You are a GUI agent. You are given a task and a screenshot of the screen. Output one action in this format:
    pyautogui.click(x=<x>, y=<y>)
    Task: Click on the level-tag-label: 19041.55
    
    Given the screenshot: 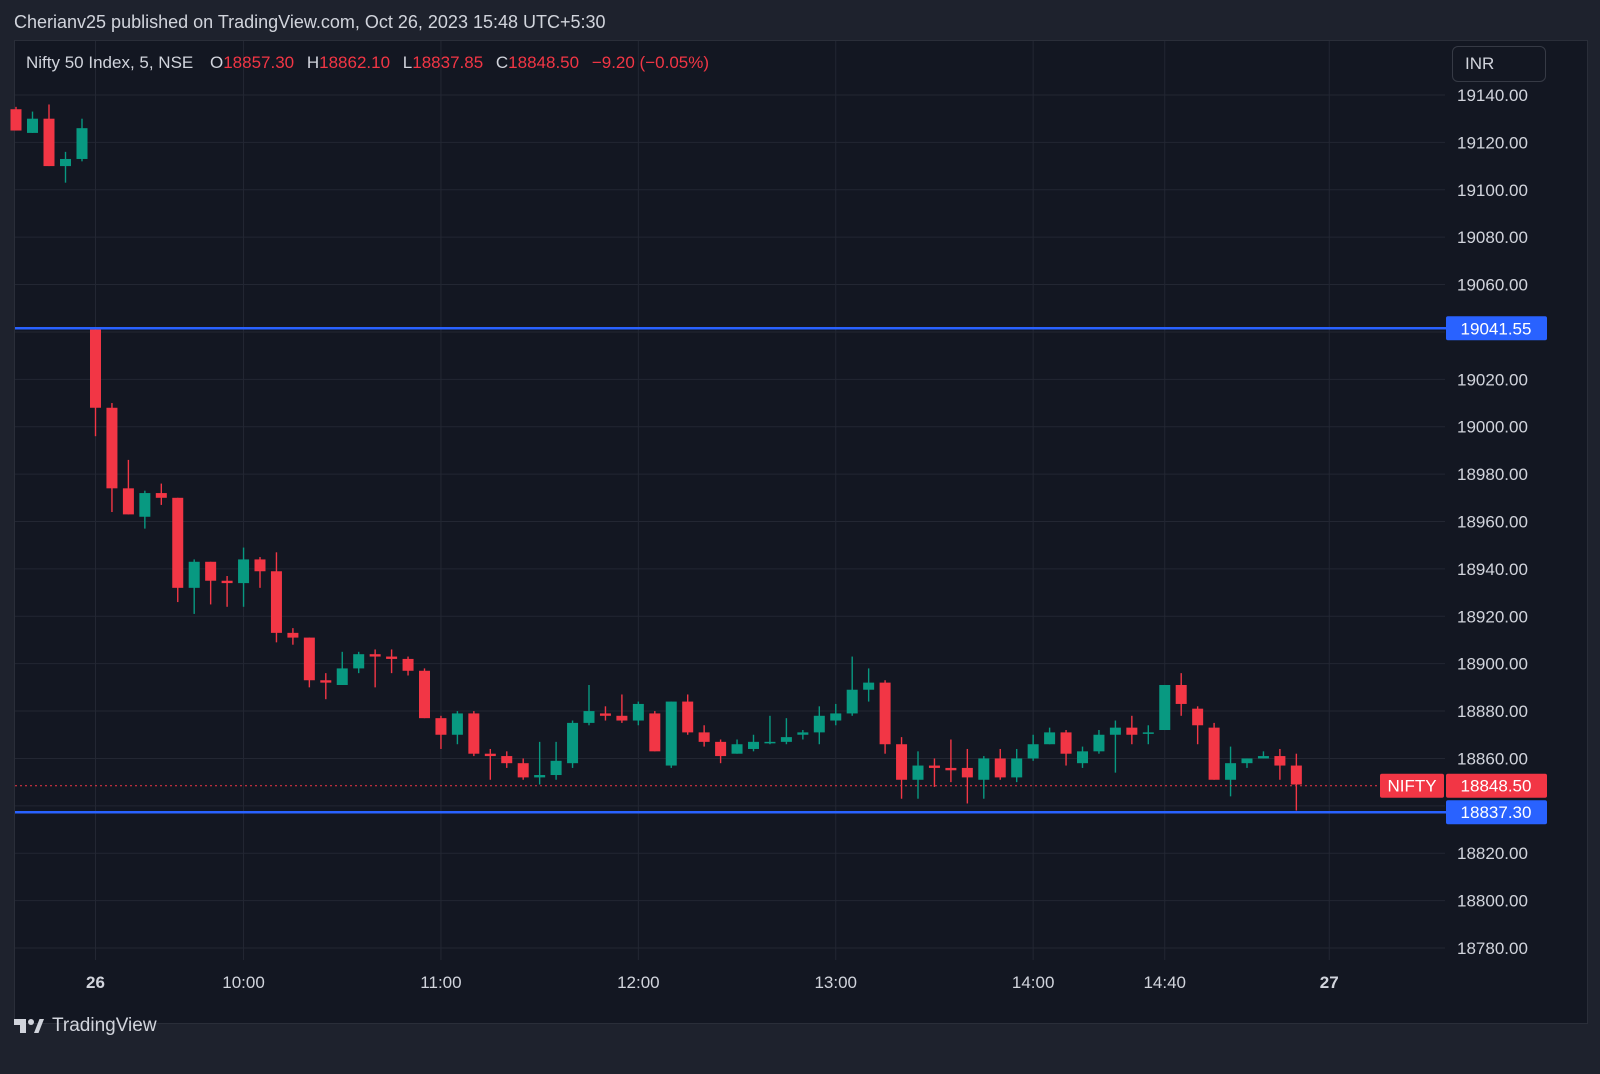 What is the action you would take?
    pyautogui.click(x=1496, y=328)
    